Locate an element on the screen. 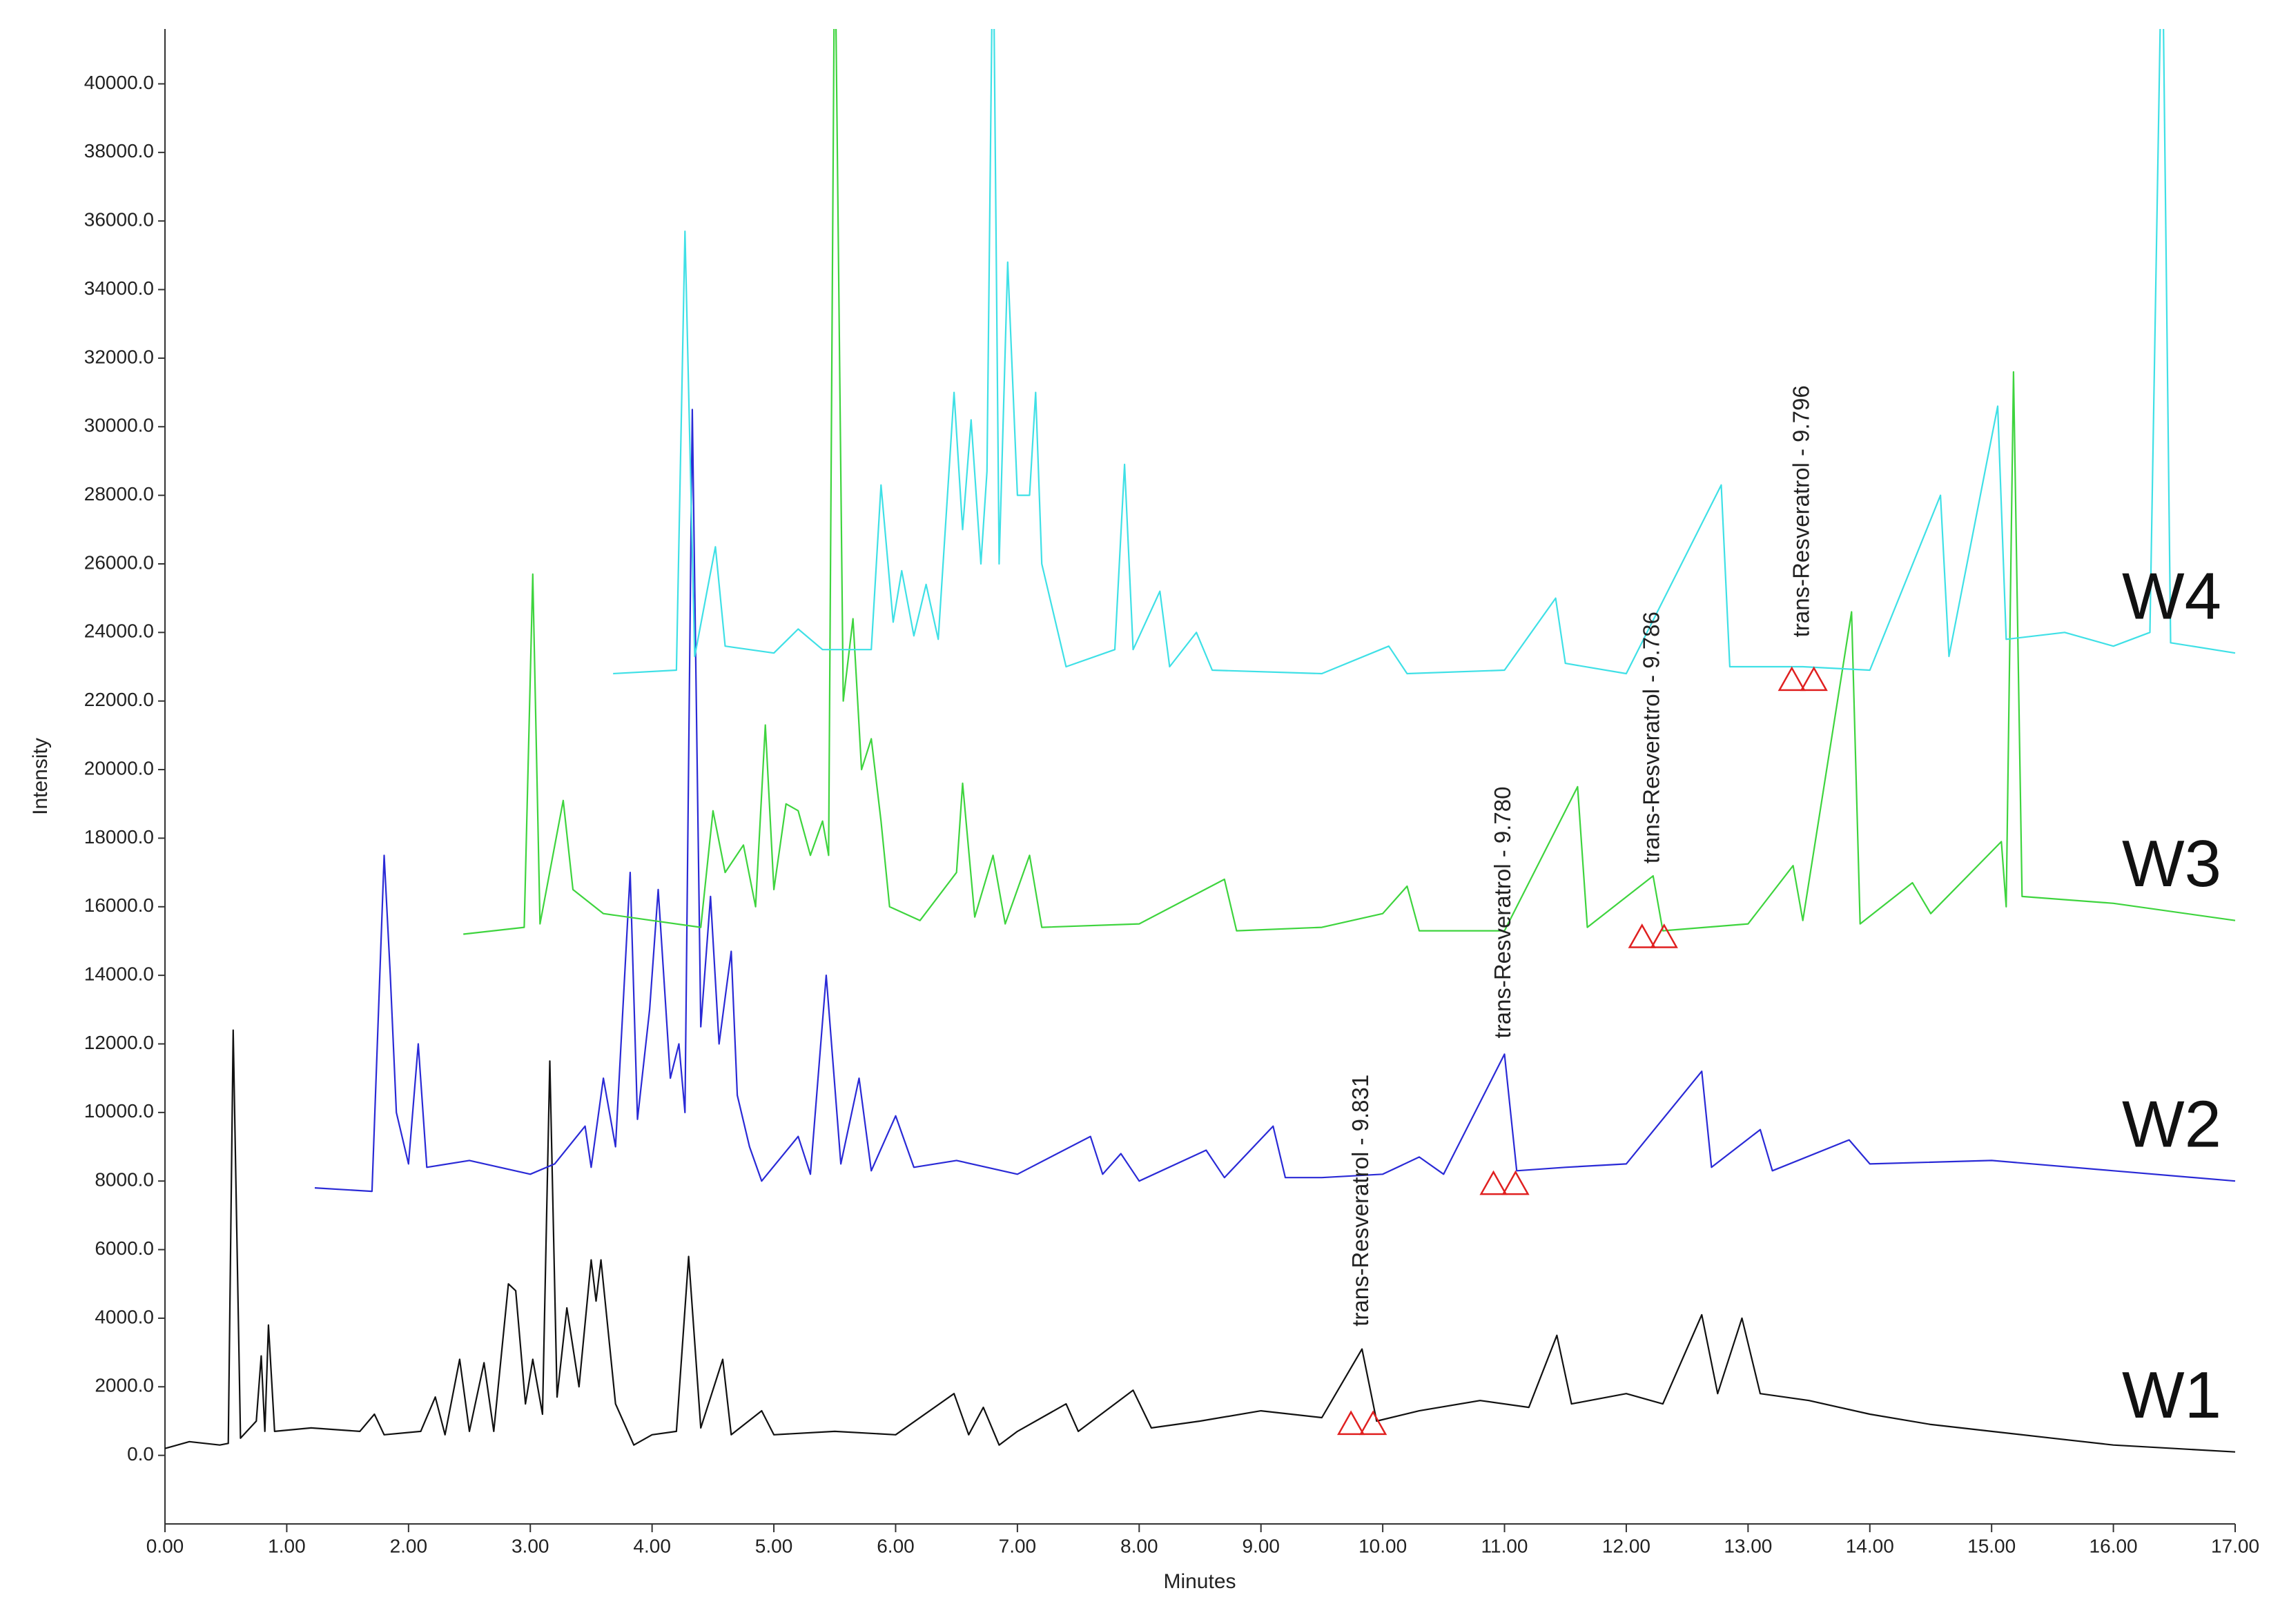 The image size is (2289, 1624). y-tick-label: 26000.0 is located at coordinates (119, 562).